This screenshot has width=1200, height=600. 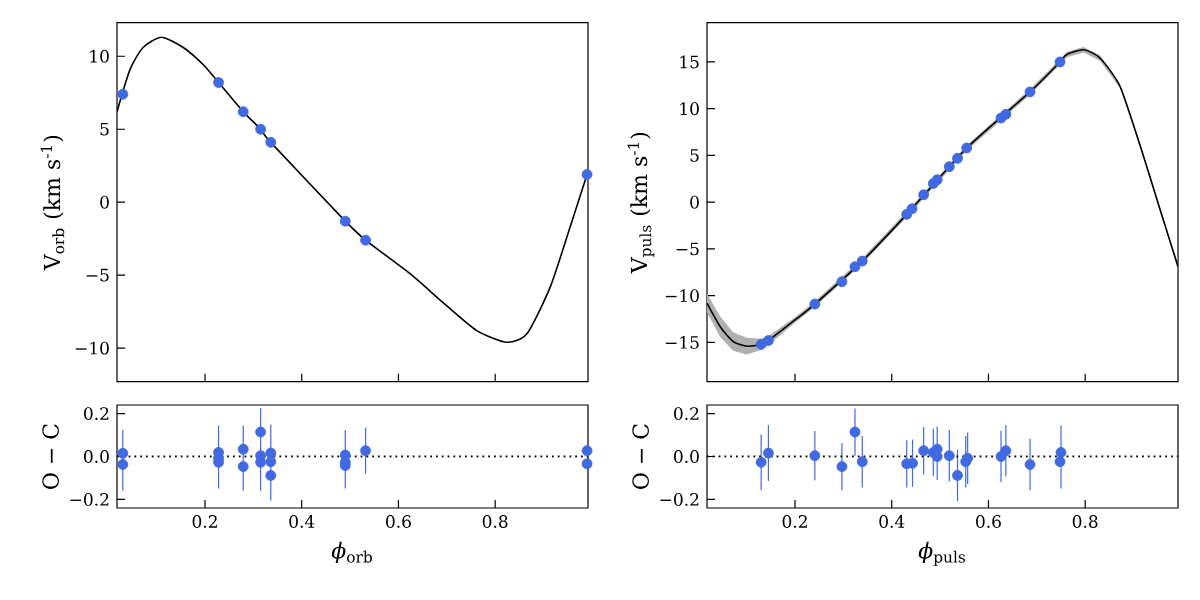 What do you see at coordinates (942, 553) in the screenshot?
I see `x-axis-title: ϕ$_{puls}$` at bounding box center [942, 553].